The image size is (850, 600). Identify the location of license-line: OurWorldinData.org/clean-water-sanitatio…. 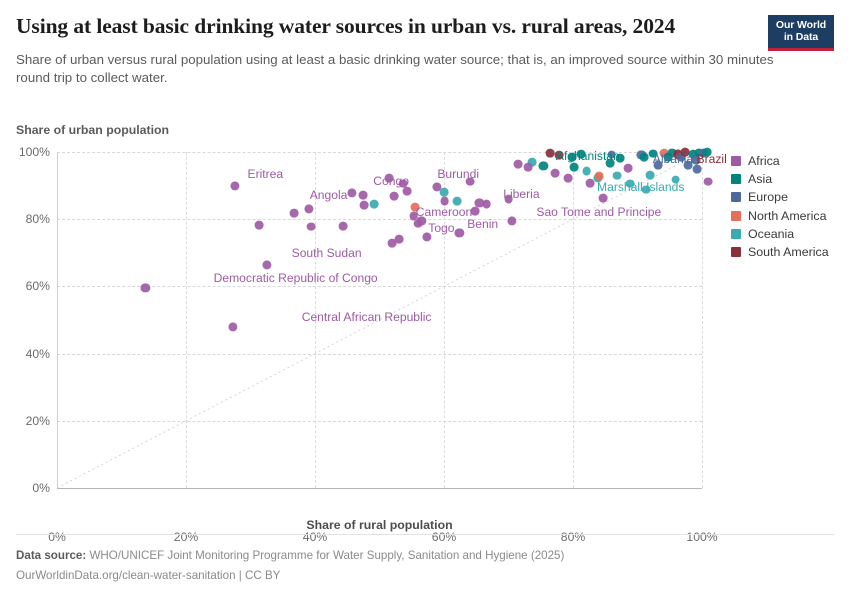
(148, 576).